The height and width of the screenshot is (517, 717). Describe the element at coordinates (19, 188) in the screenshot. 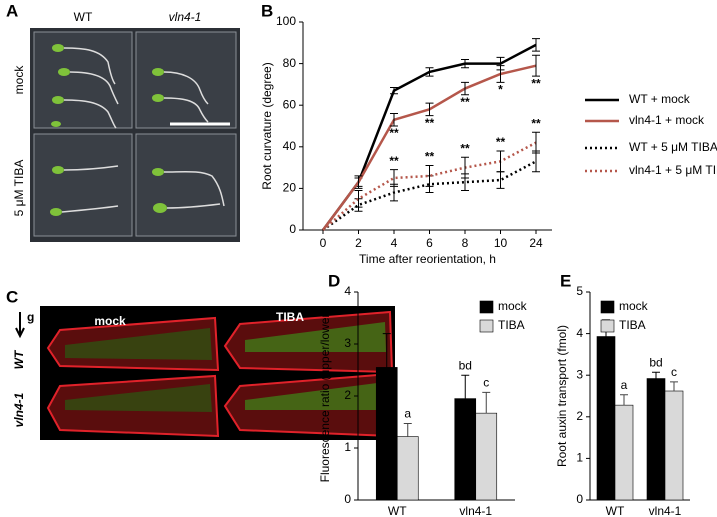

I see `row-label: 5 μM TIBA` at that location.